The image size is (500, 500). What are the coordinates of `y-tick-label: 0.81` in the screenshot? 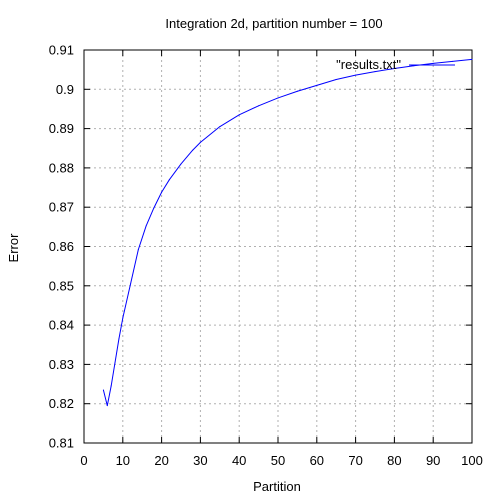 It's located at (61, 443).